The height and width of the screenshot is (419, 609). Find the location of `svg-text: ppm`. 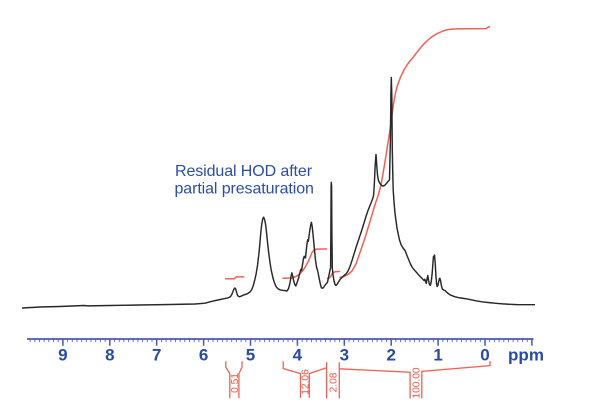

svg-text: ppm is located at coordinates (526, 355).